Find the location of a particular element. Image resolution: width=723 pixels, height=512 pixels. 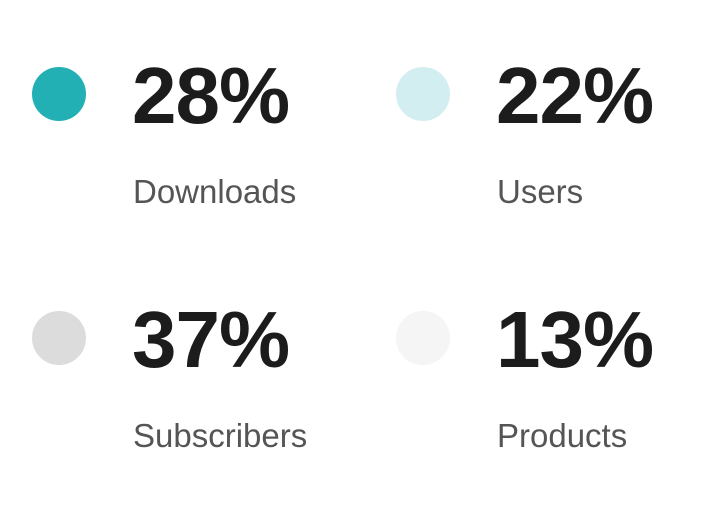

stat-label: Subscribers is located at coordinates (220, 435).